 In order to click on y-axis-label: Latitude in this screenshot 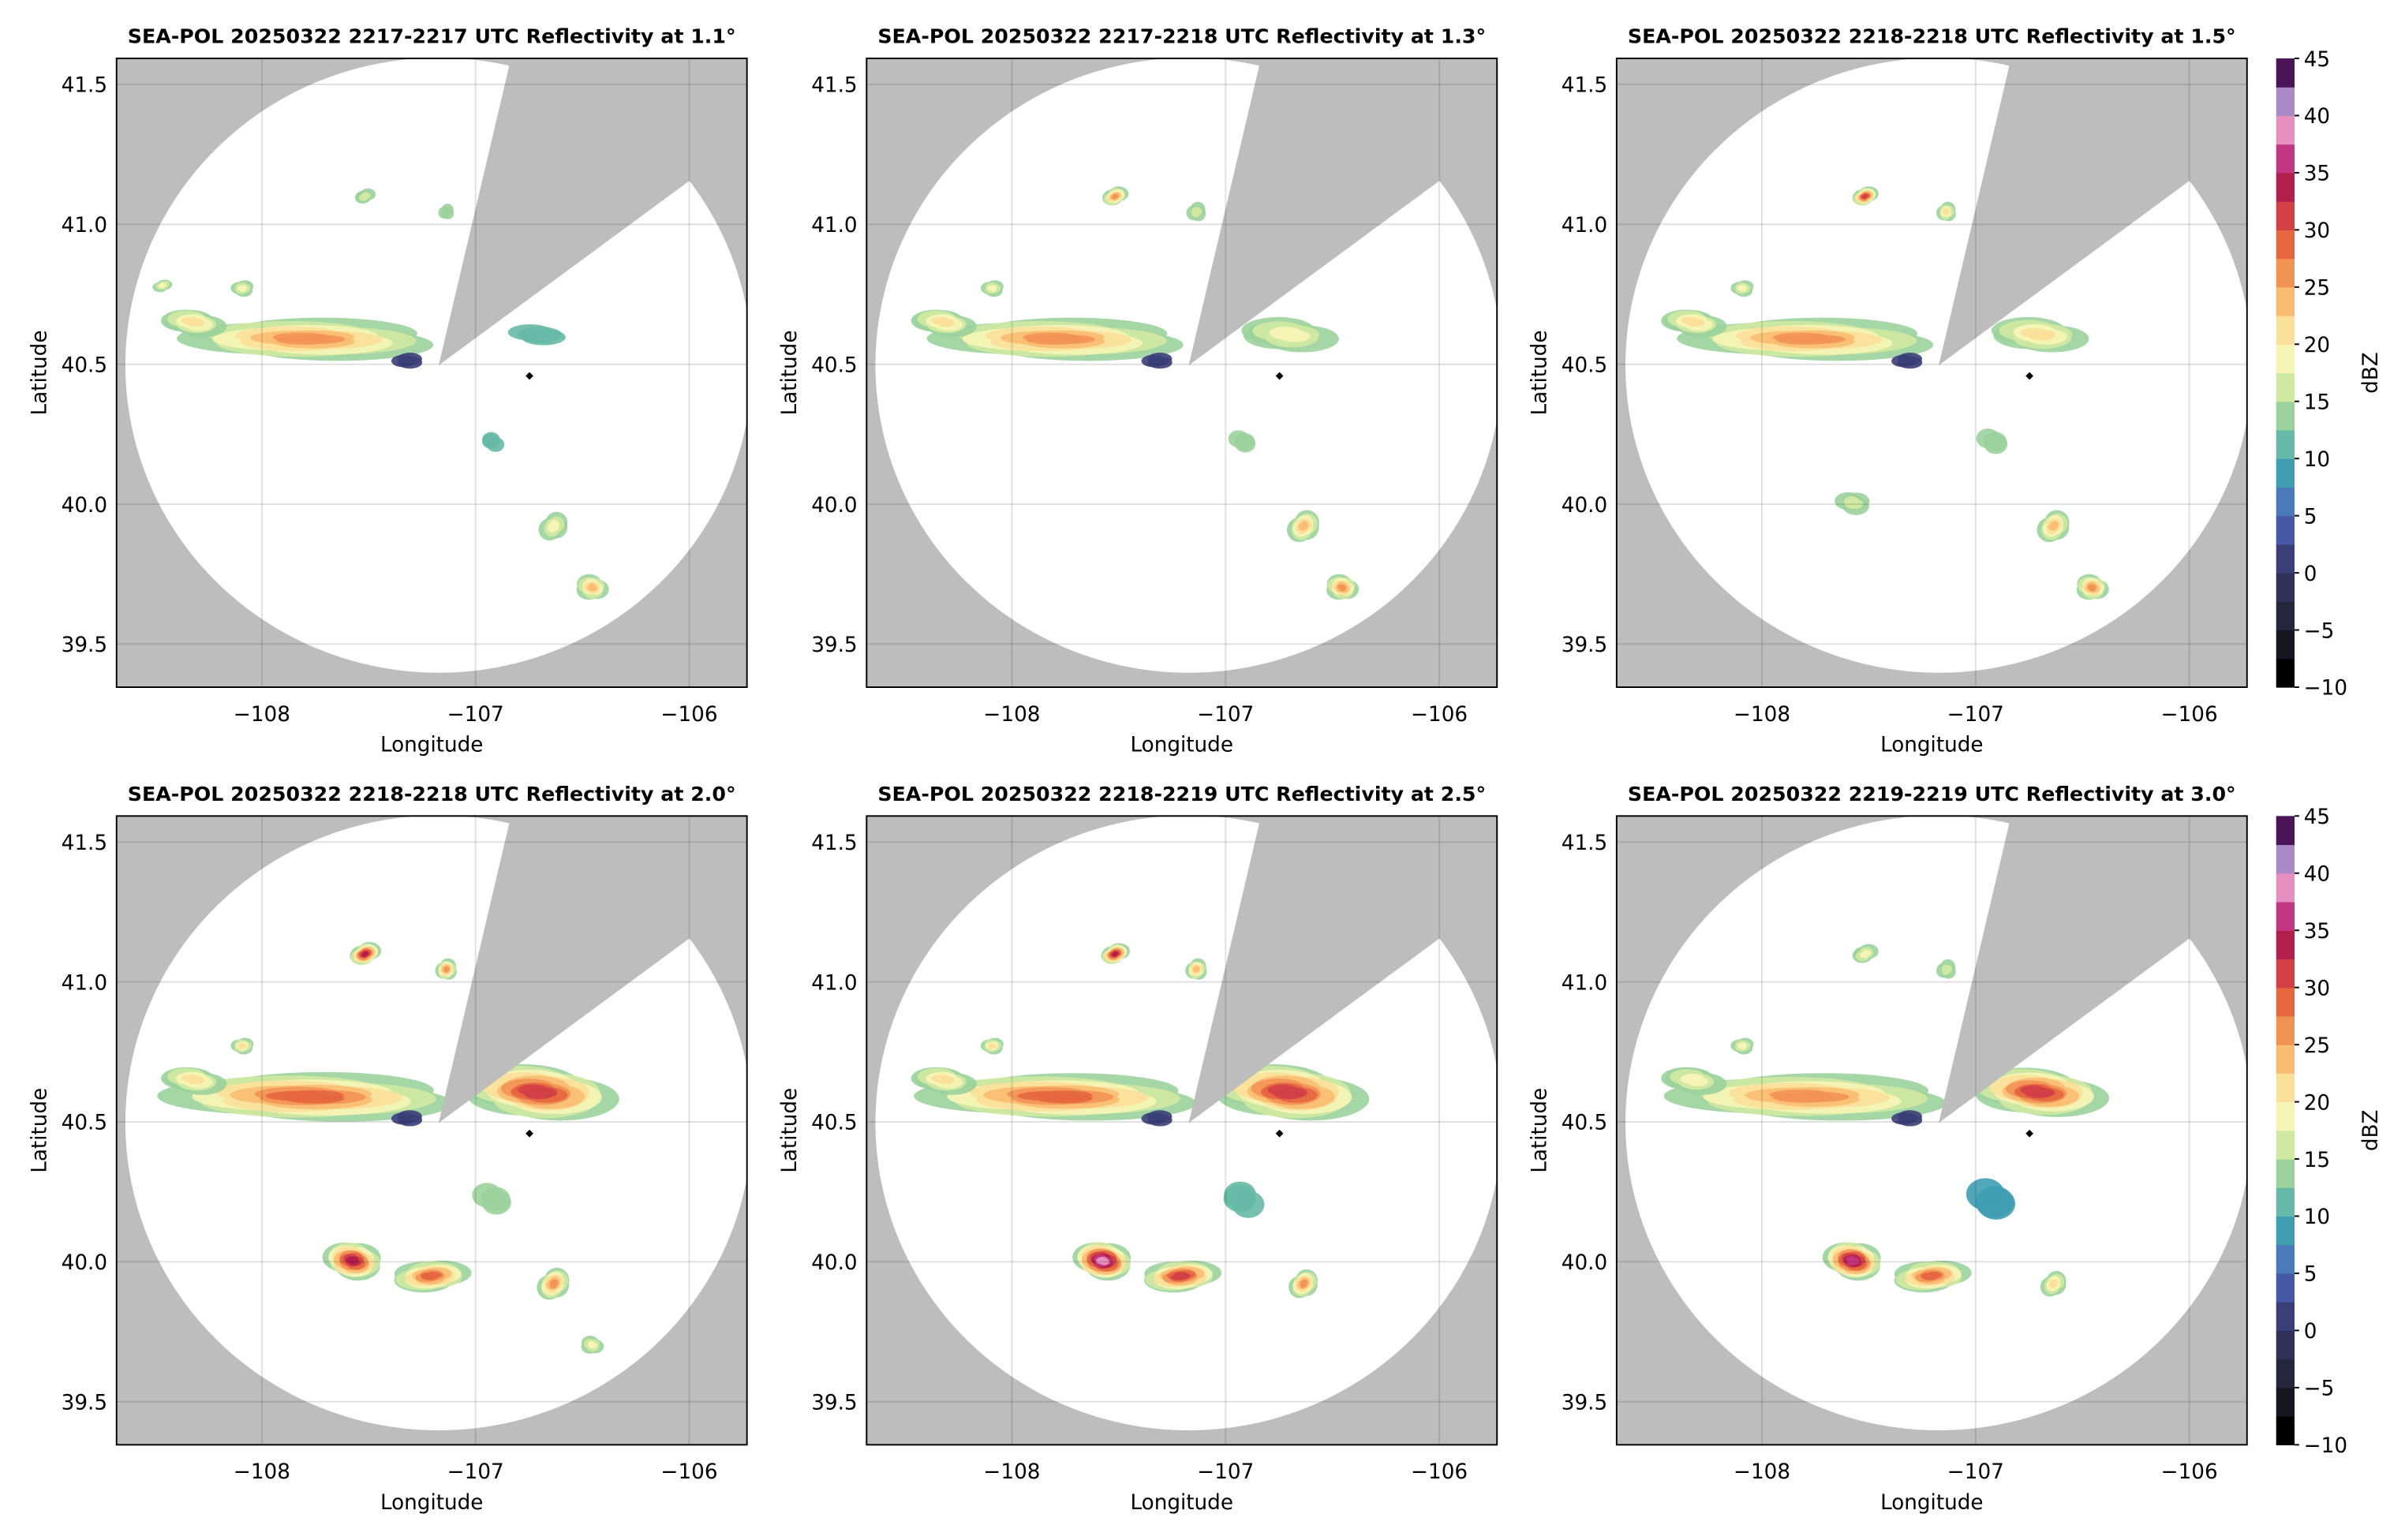, I will do `click(790, 1130)`.